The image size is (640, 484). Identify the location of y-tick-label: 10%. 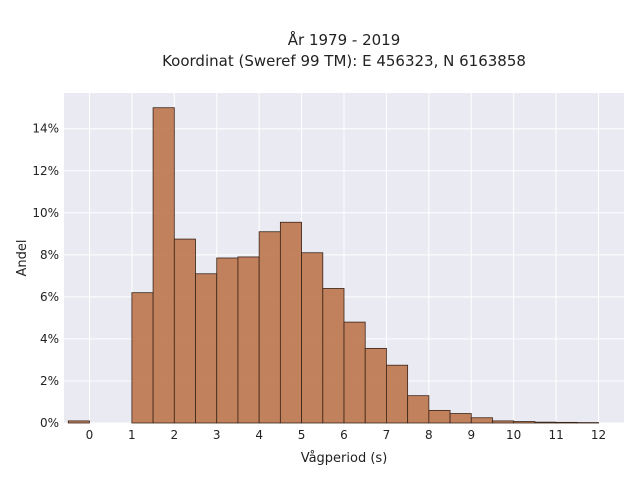
(45, 213).